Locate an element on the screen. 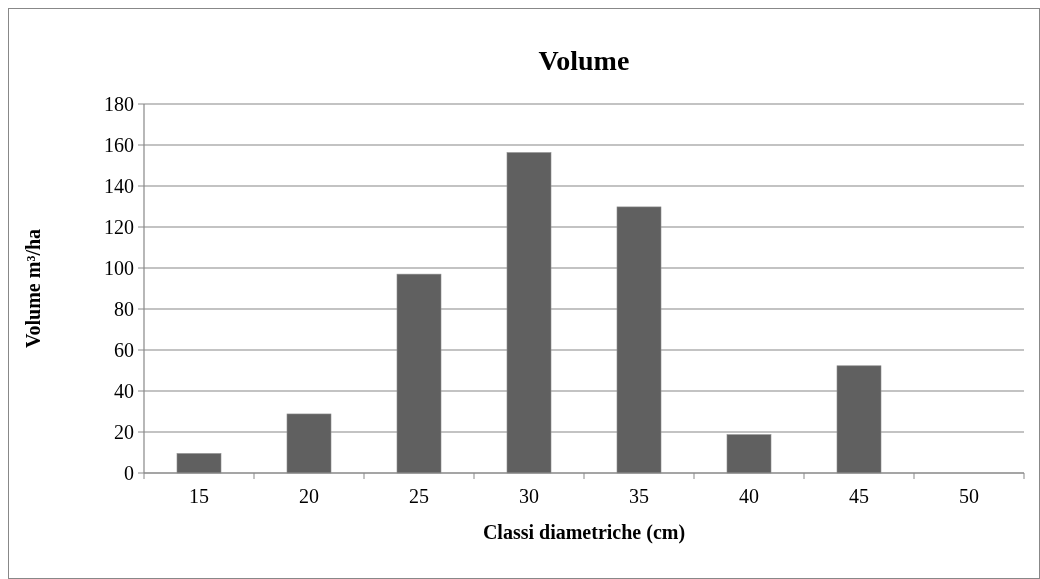 This screenshot has height=579, width=1040. y-tick-label: 120 is located at coordinates (119, 227).